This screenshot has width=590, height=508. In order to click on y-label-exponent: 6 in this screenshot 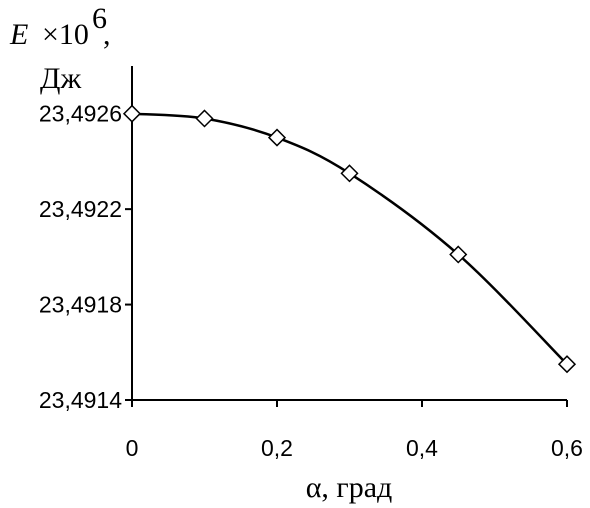, I will do `click(99, 18)`.